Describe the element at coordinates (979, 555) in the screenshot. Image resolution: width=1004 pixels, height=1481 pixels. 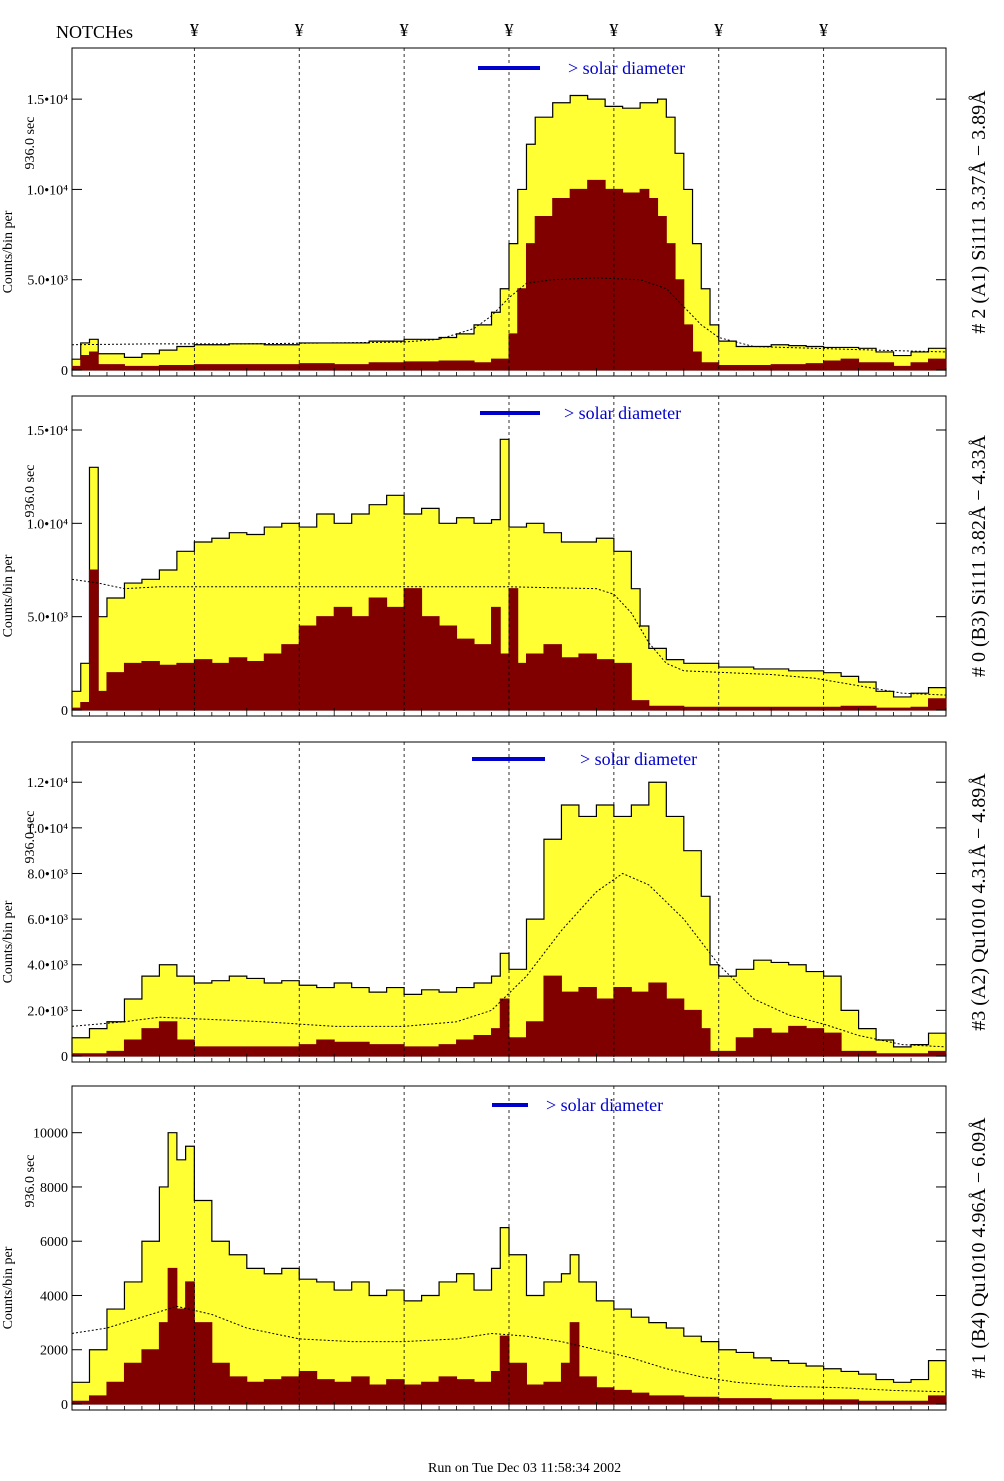
I see `panel-title: # 0 (B3) Si111 3.82Å − 4.33Å` at that location.